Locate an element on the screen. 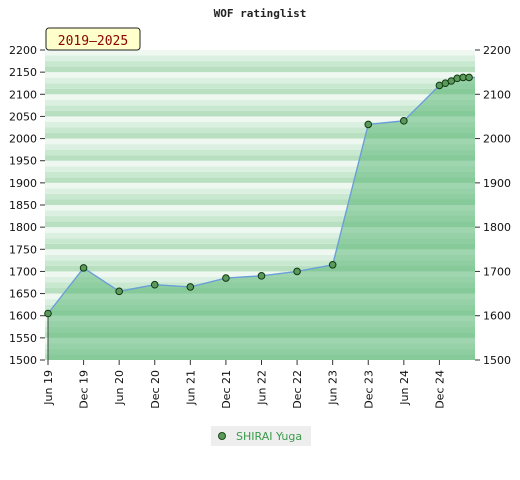 This screenshot has height=480, width=520. x-tick-label: Dec 19 is located at coordinates (84, 389).